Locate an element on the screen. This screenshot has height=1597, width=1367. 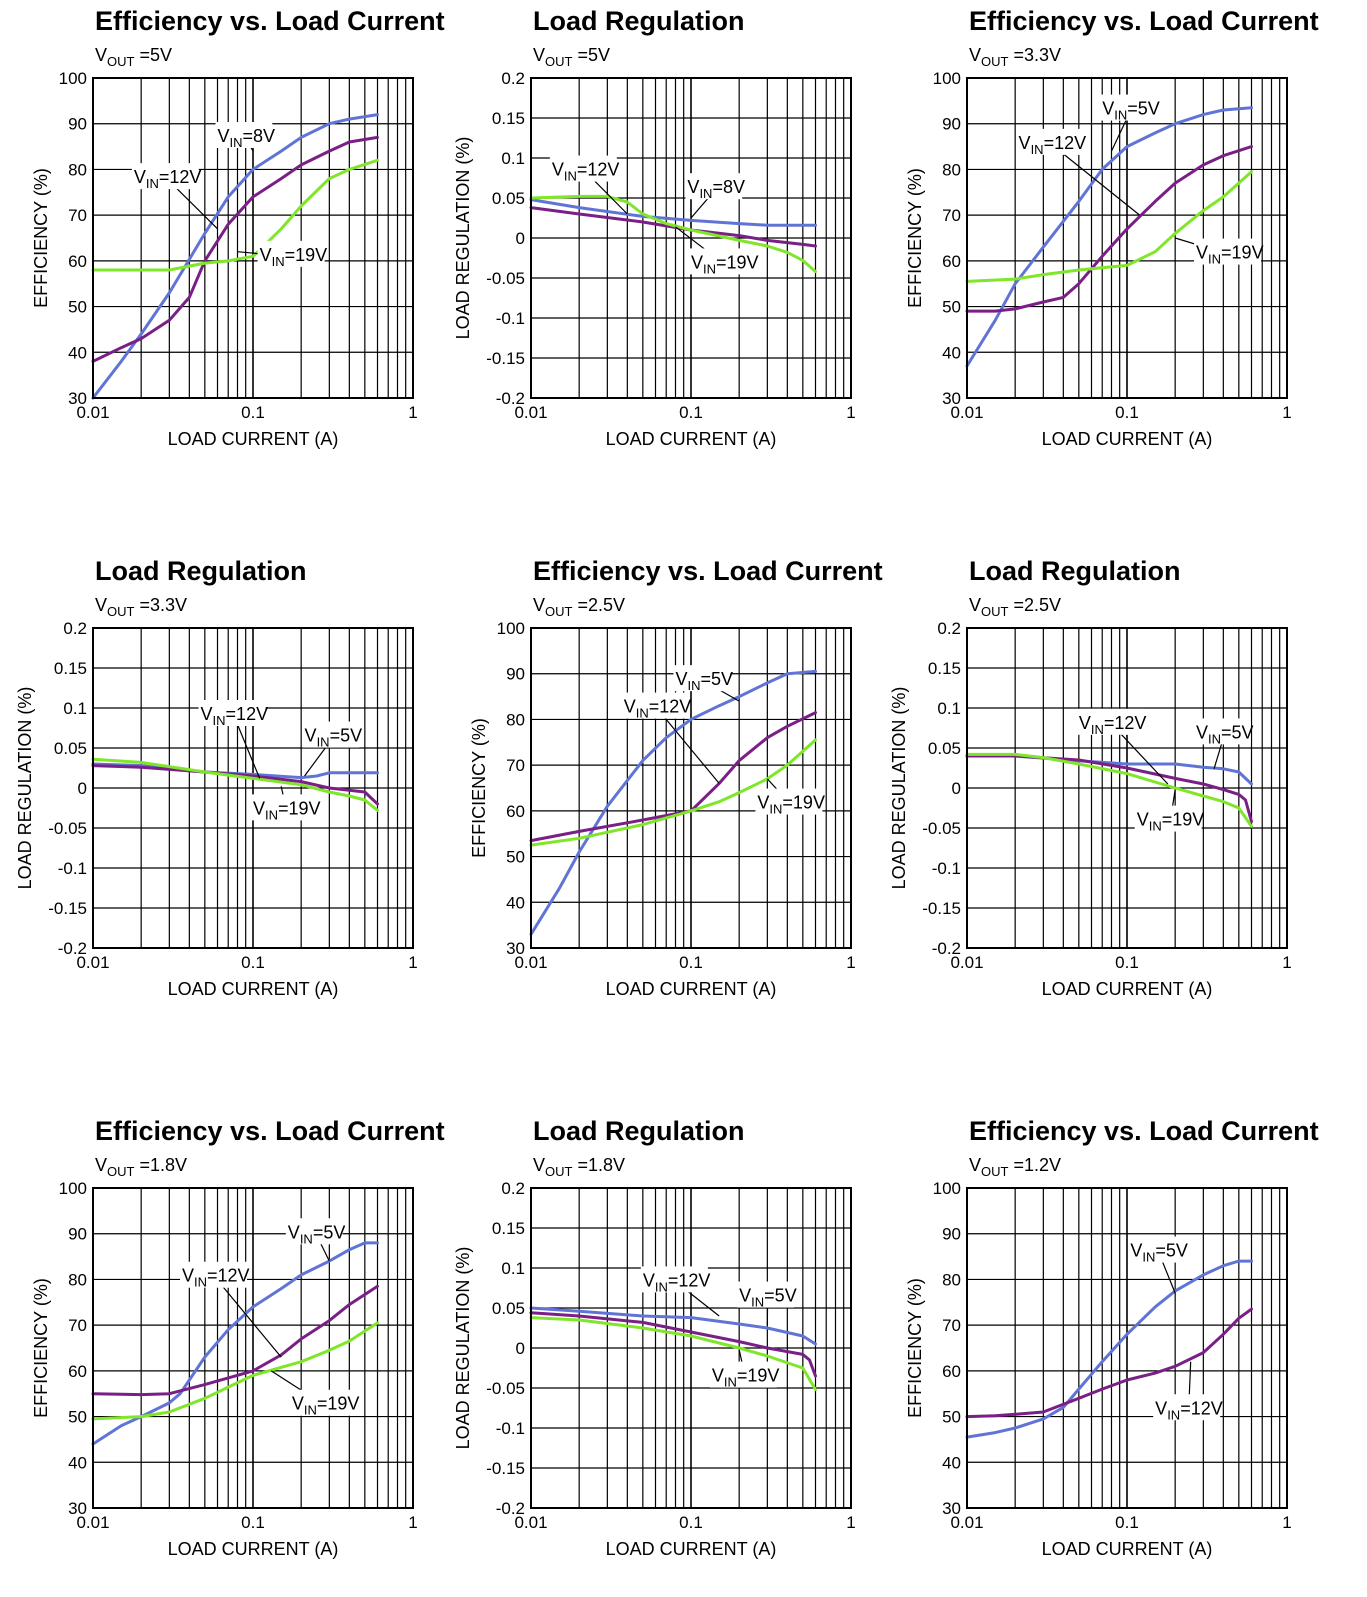
chart-subtitle: VOUT =1.8V is located at coordinates (579, 1167).